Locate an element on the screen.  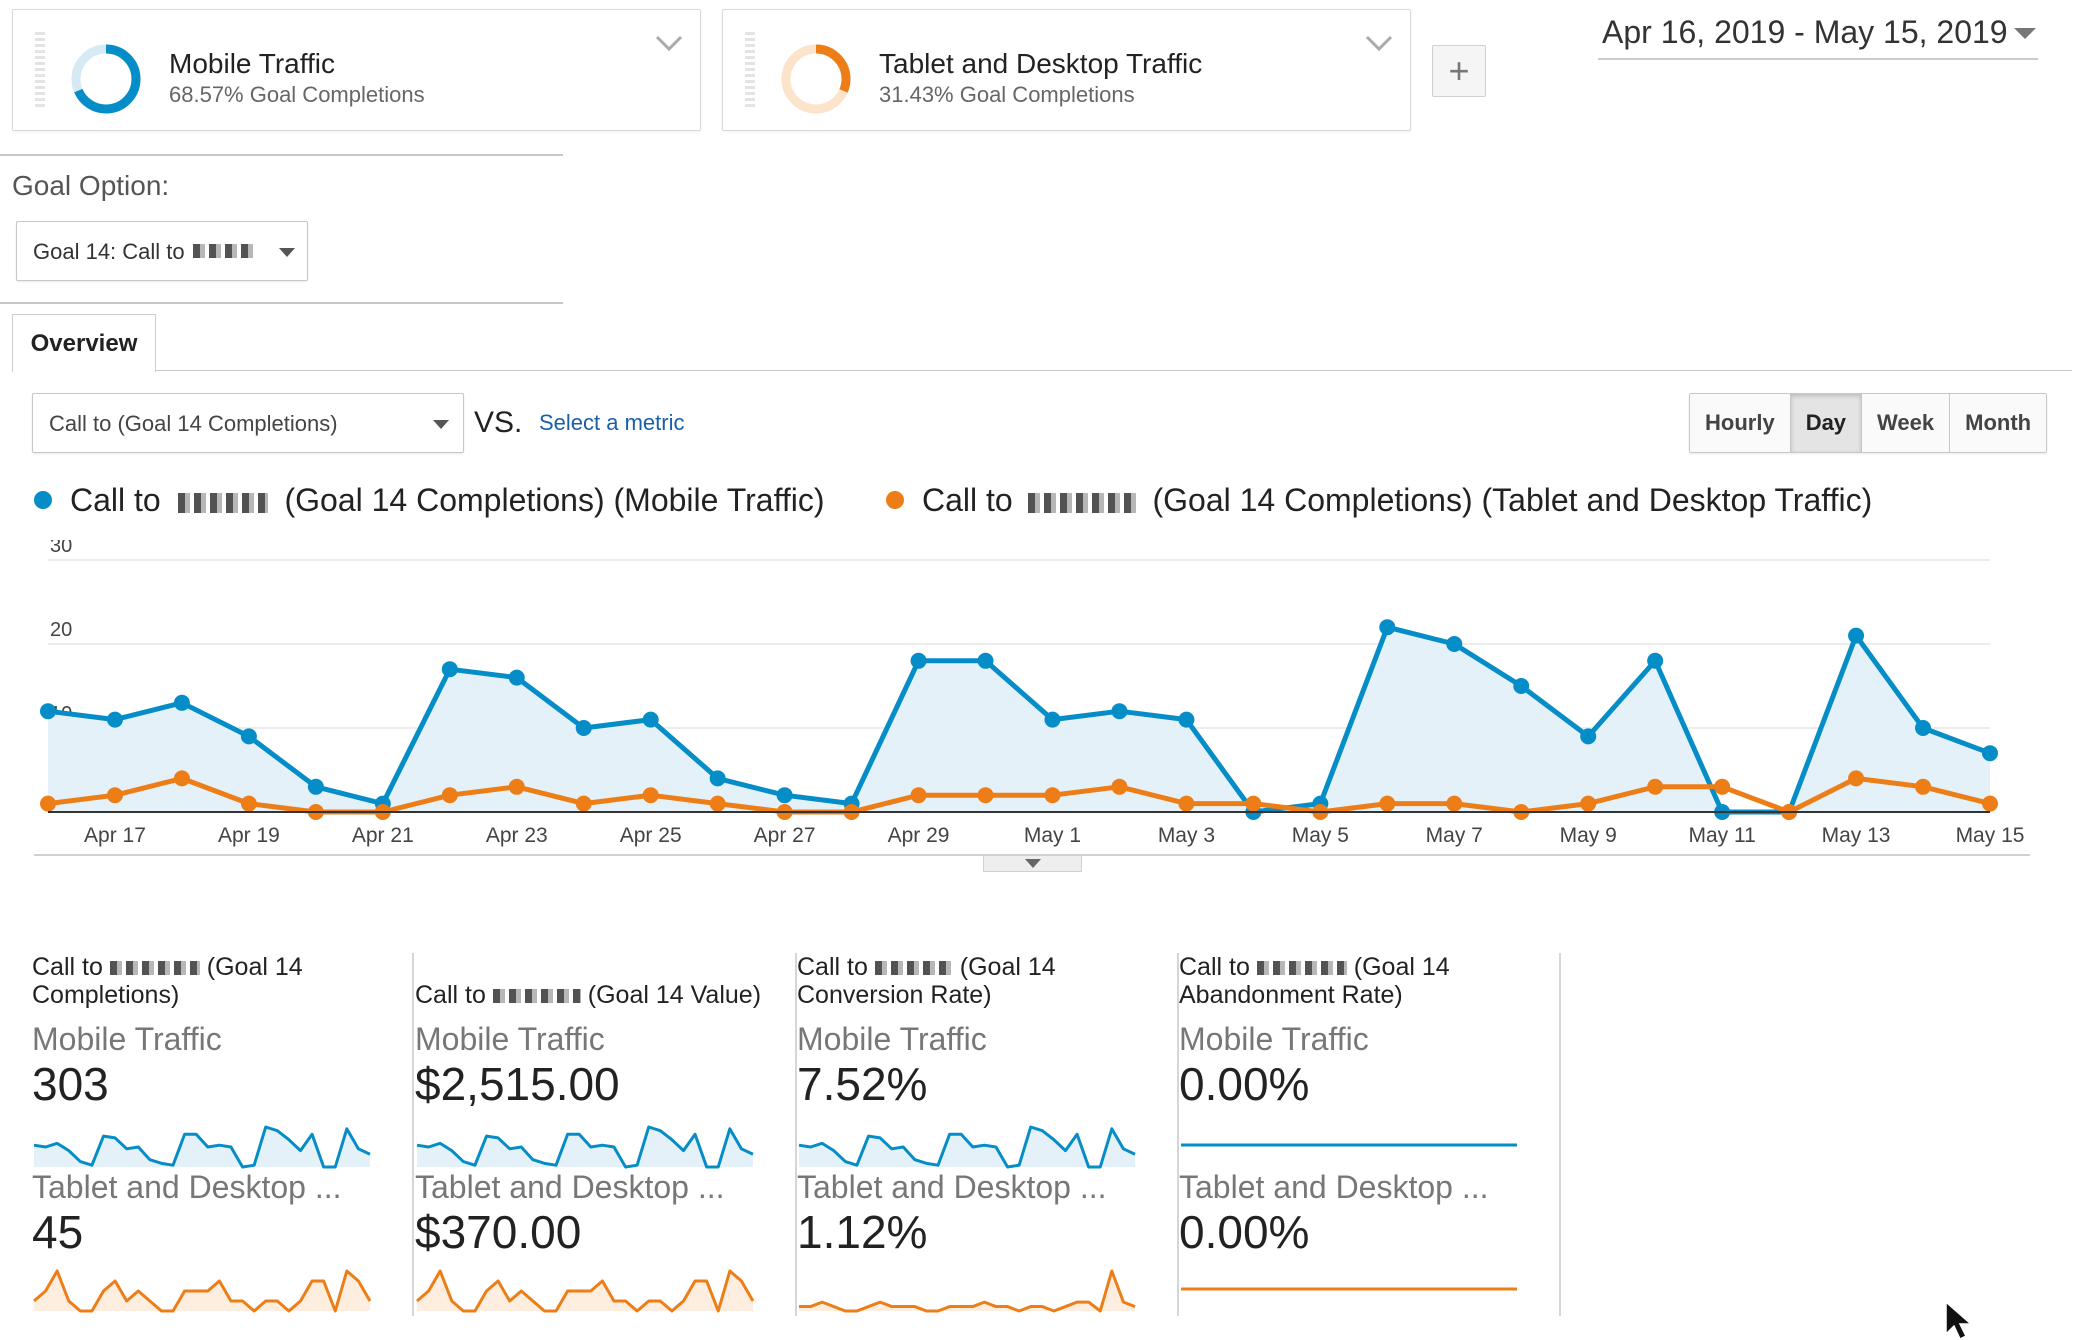
select-metric-link: Select a metric is located at coordinates (612, 422).